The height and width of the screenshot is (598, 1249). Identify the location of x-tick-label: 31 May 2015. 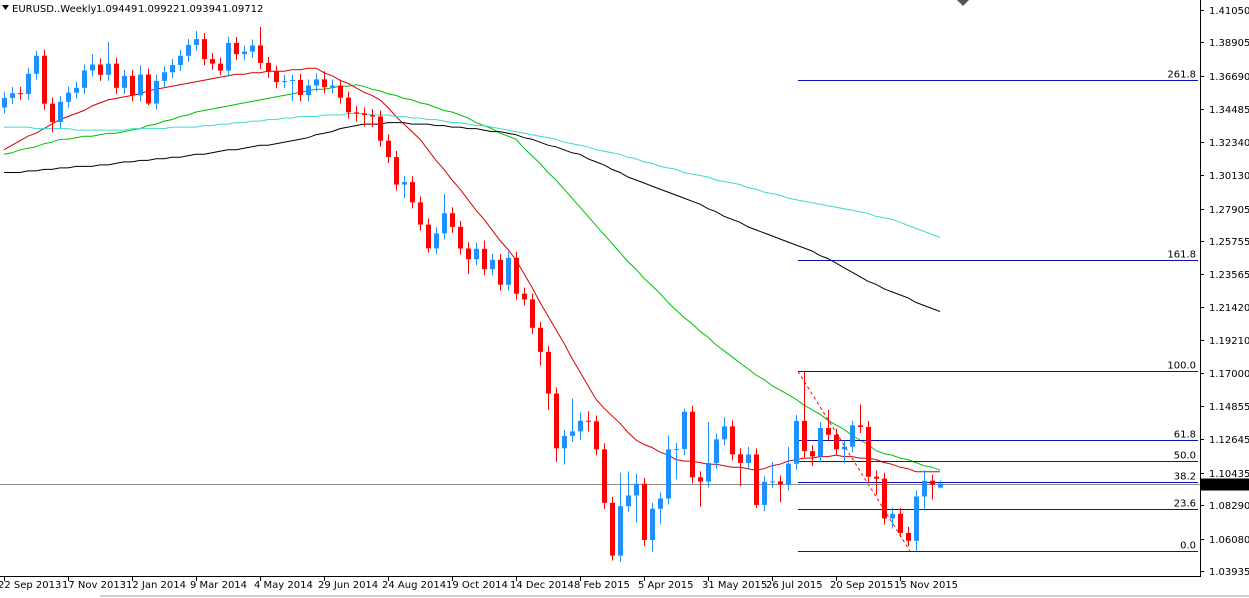
(734, 585).